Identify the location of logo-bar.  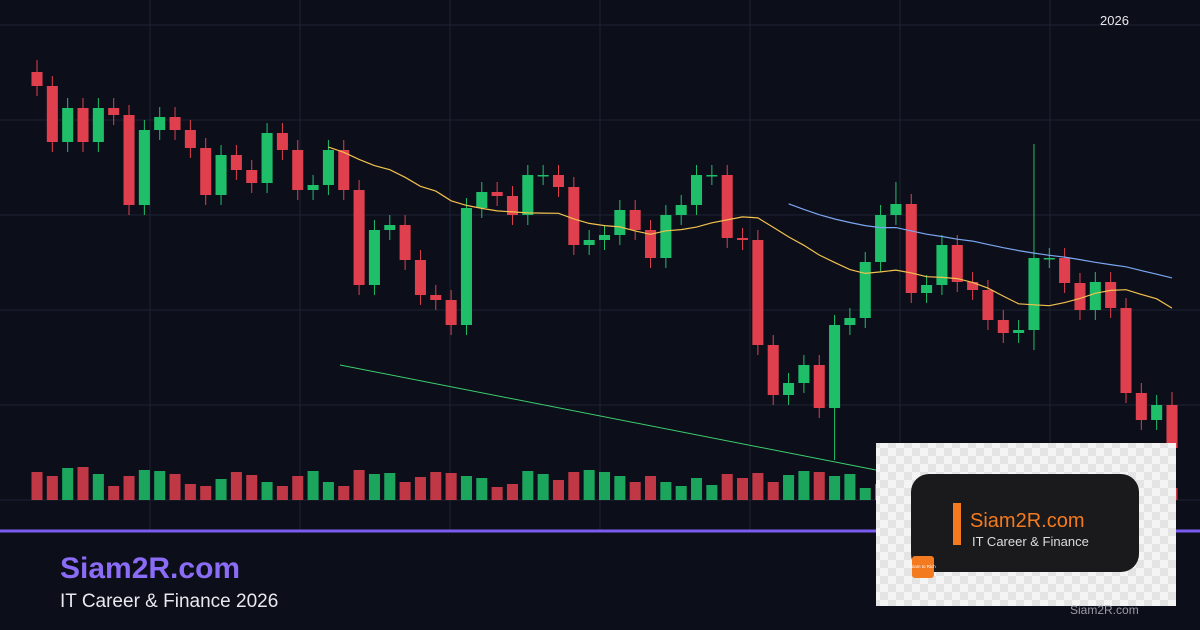
(957, 524).